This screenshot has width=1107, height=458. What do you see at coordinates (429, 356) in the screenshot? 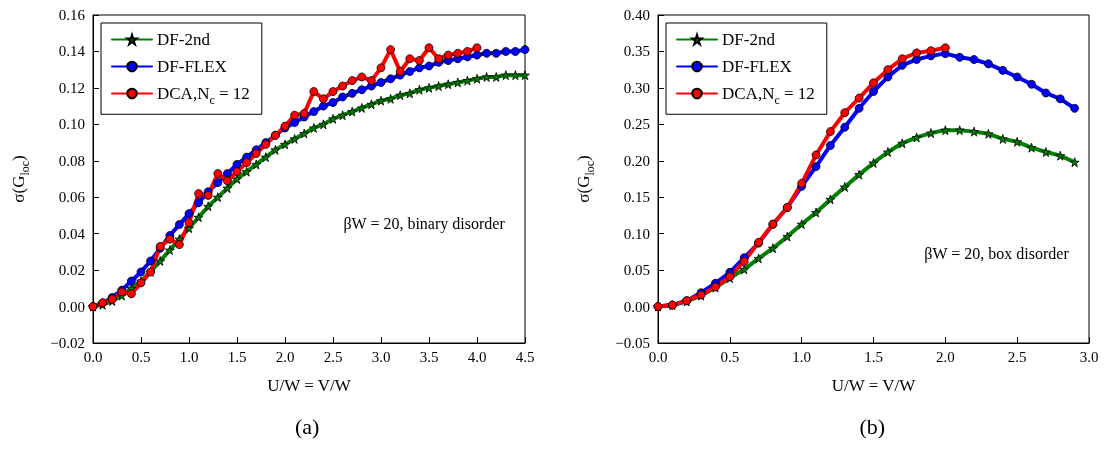
I see `x-tick-label: 3.5` at bounding box center [429, 356].